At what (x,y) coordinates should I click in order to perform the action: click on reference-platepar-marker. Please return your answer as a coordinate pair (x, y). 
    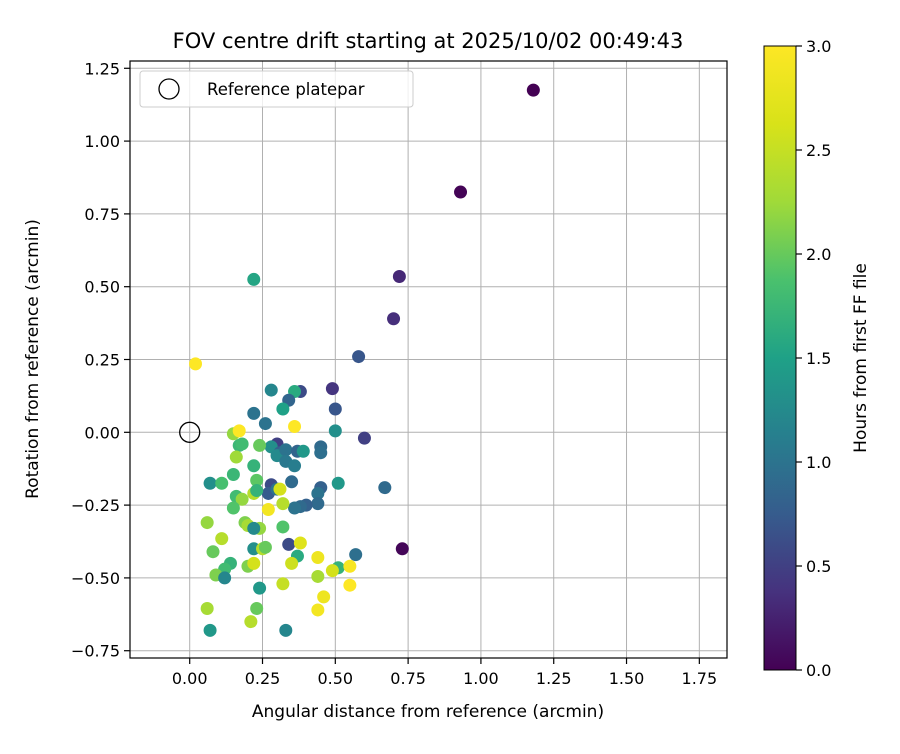
    Looking at the image, I should click on (190, 432).